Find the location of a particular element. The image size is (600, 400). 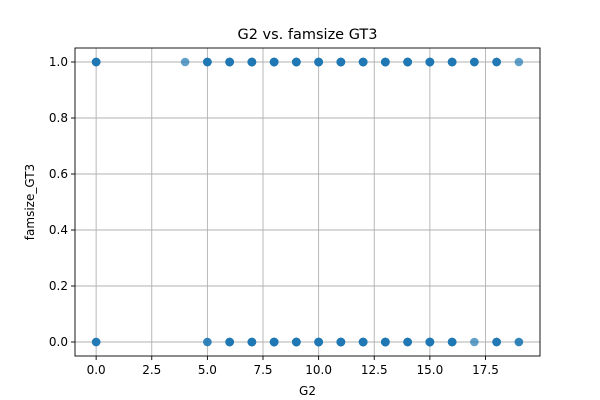

y-tick-label: 0.4 is located at coordinates (58, 230).